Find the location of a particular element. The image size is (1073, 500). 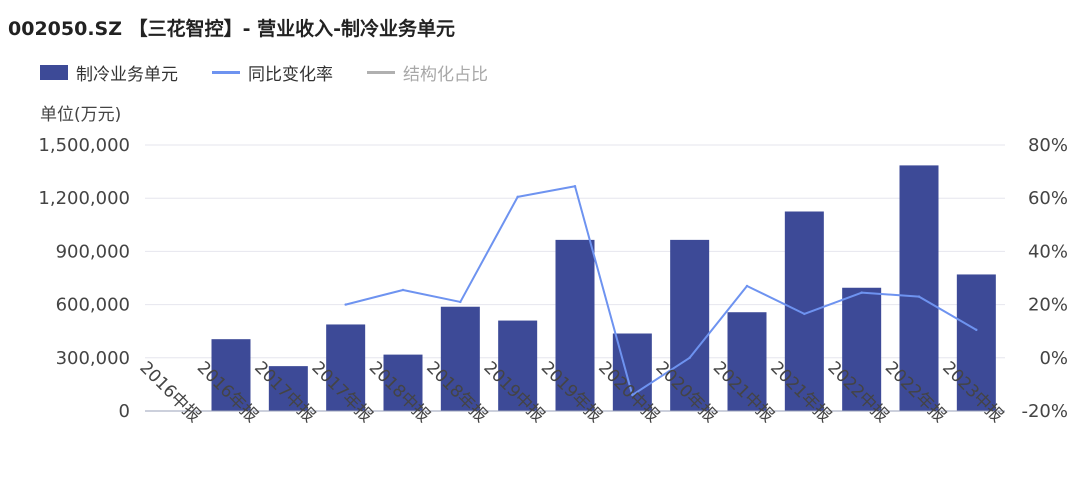

legend-item-share: 结构化占比 is located at coordinates (427, 72).